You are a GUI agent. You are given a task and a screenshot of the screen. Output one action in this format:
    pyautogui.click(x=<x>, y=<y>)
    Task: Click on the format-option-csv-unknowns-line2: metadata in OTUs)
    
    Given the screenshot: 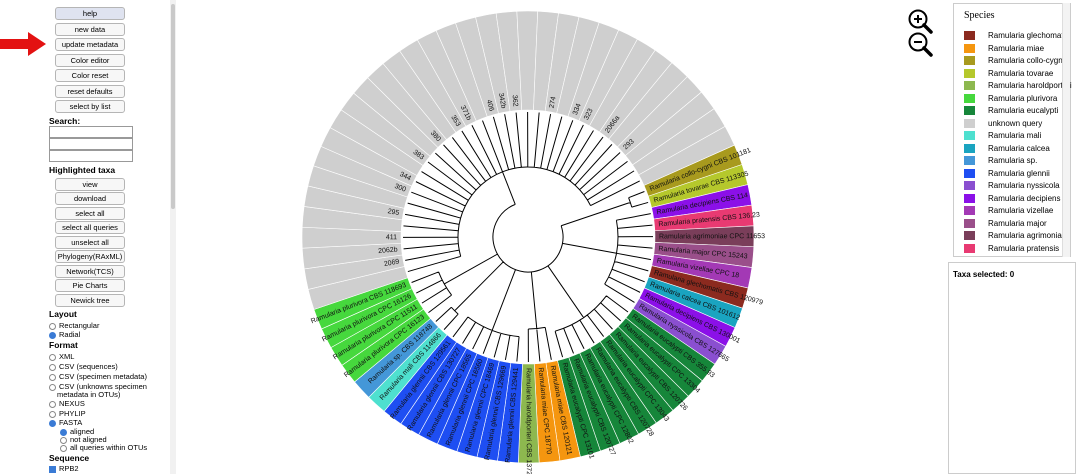 What is the action you would take?
    pyautogui.click(x=89, y=394)
    